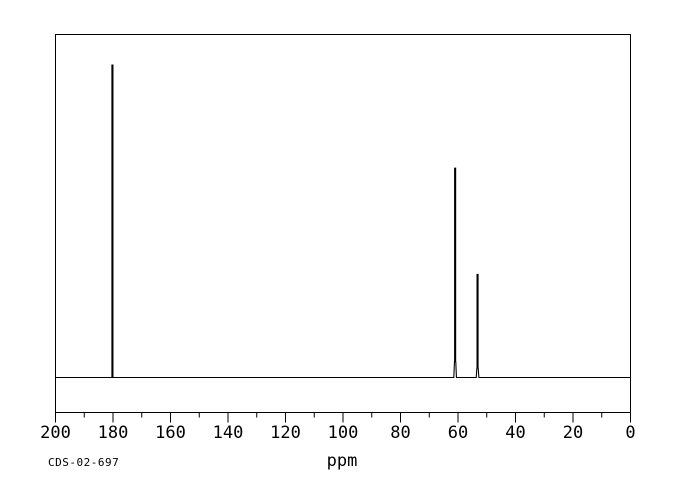  I want to click on x-axis-tick-label: 20, so click(573, 433).